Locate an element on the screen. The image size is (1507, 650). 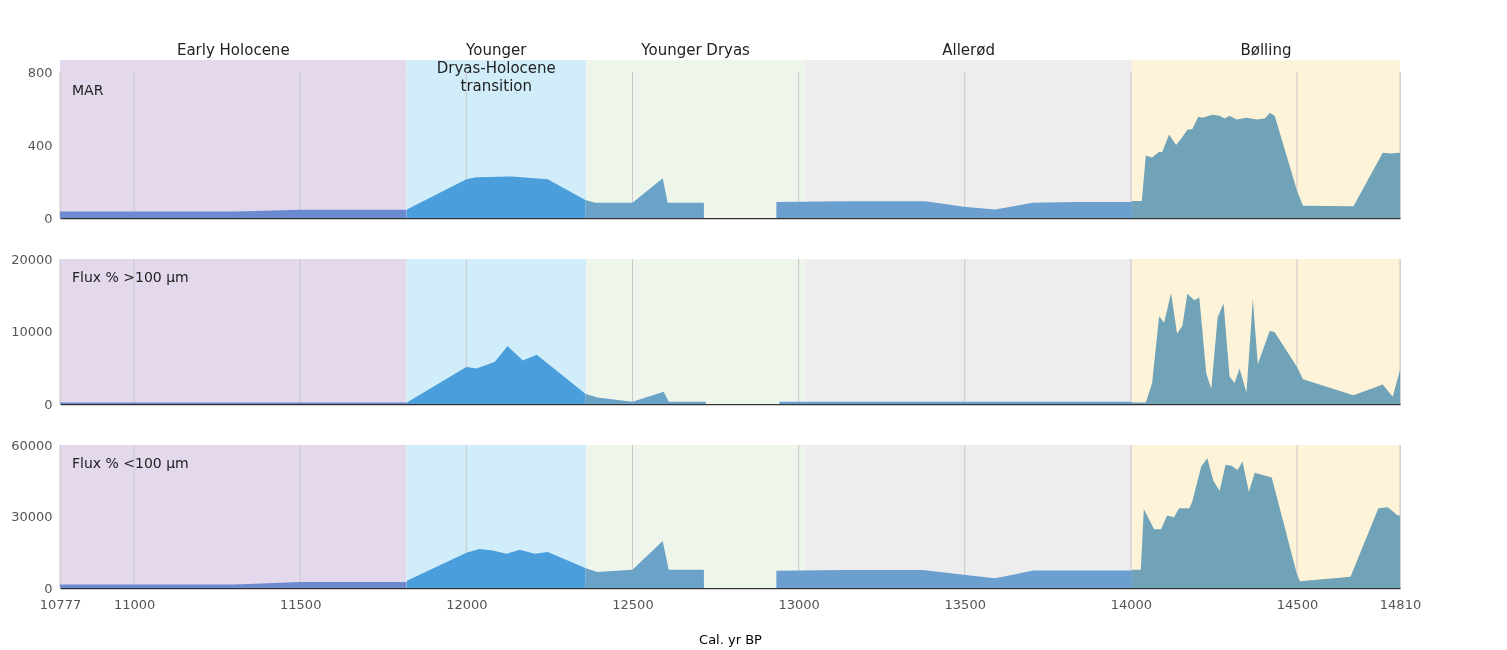
y-tick-label: 30000 is located at coordinates (32, 516).